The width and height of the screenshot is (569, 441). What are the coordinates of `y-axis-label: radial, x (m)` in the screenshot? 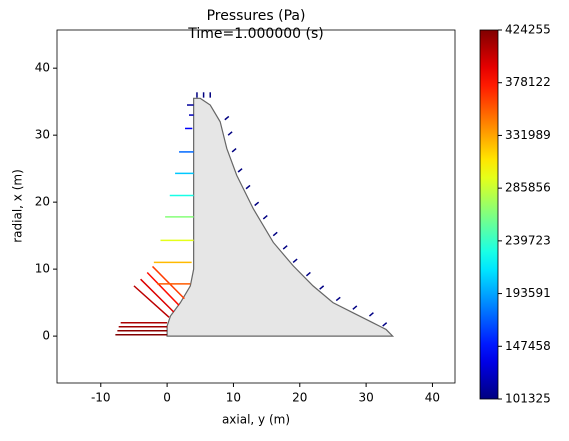 It's located at (18, 206).